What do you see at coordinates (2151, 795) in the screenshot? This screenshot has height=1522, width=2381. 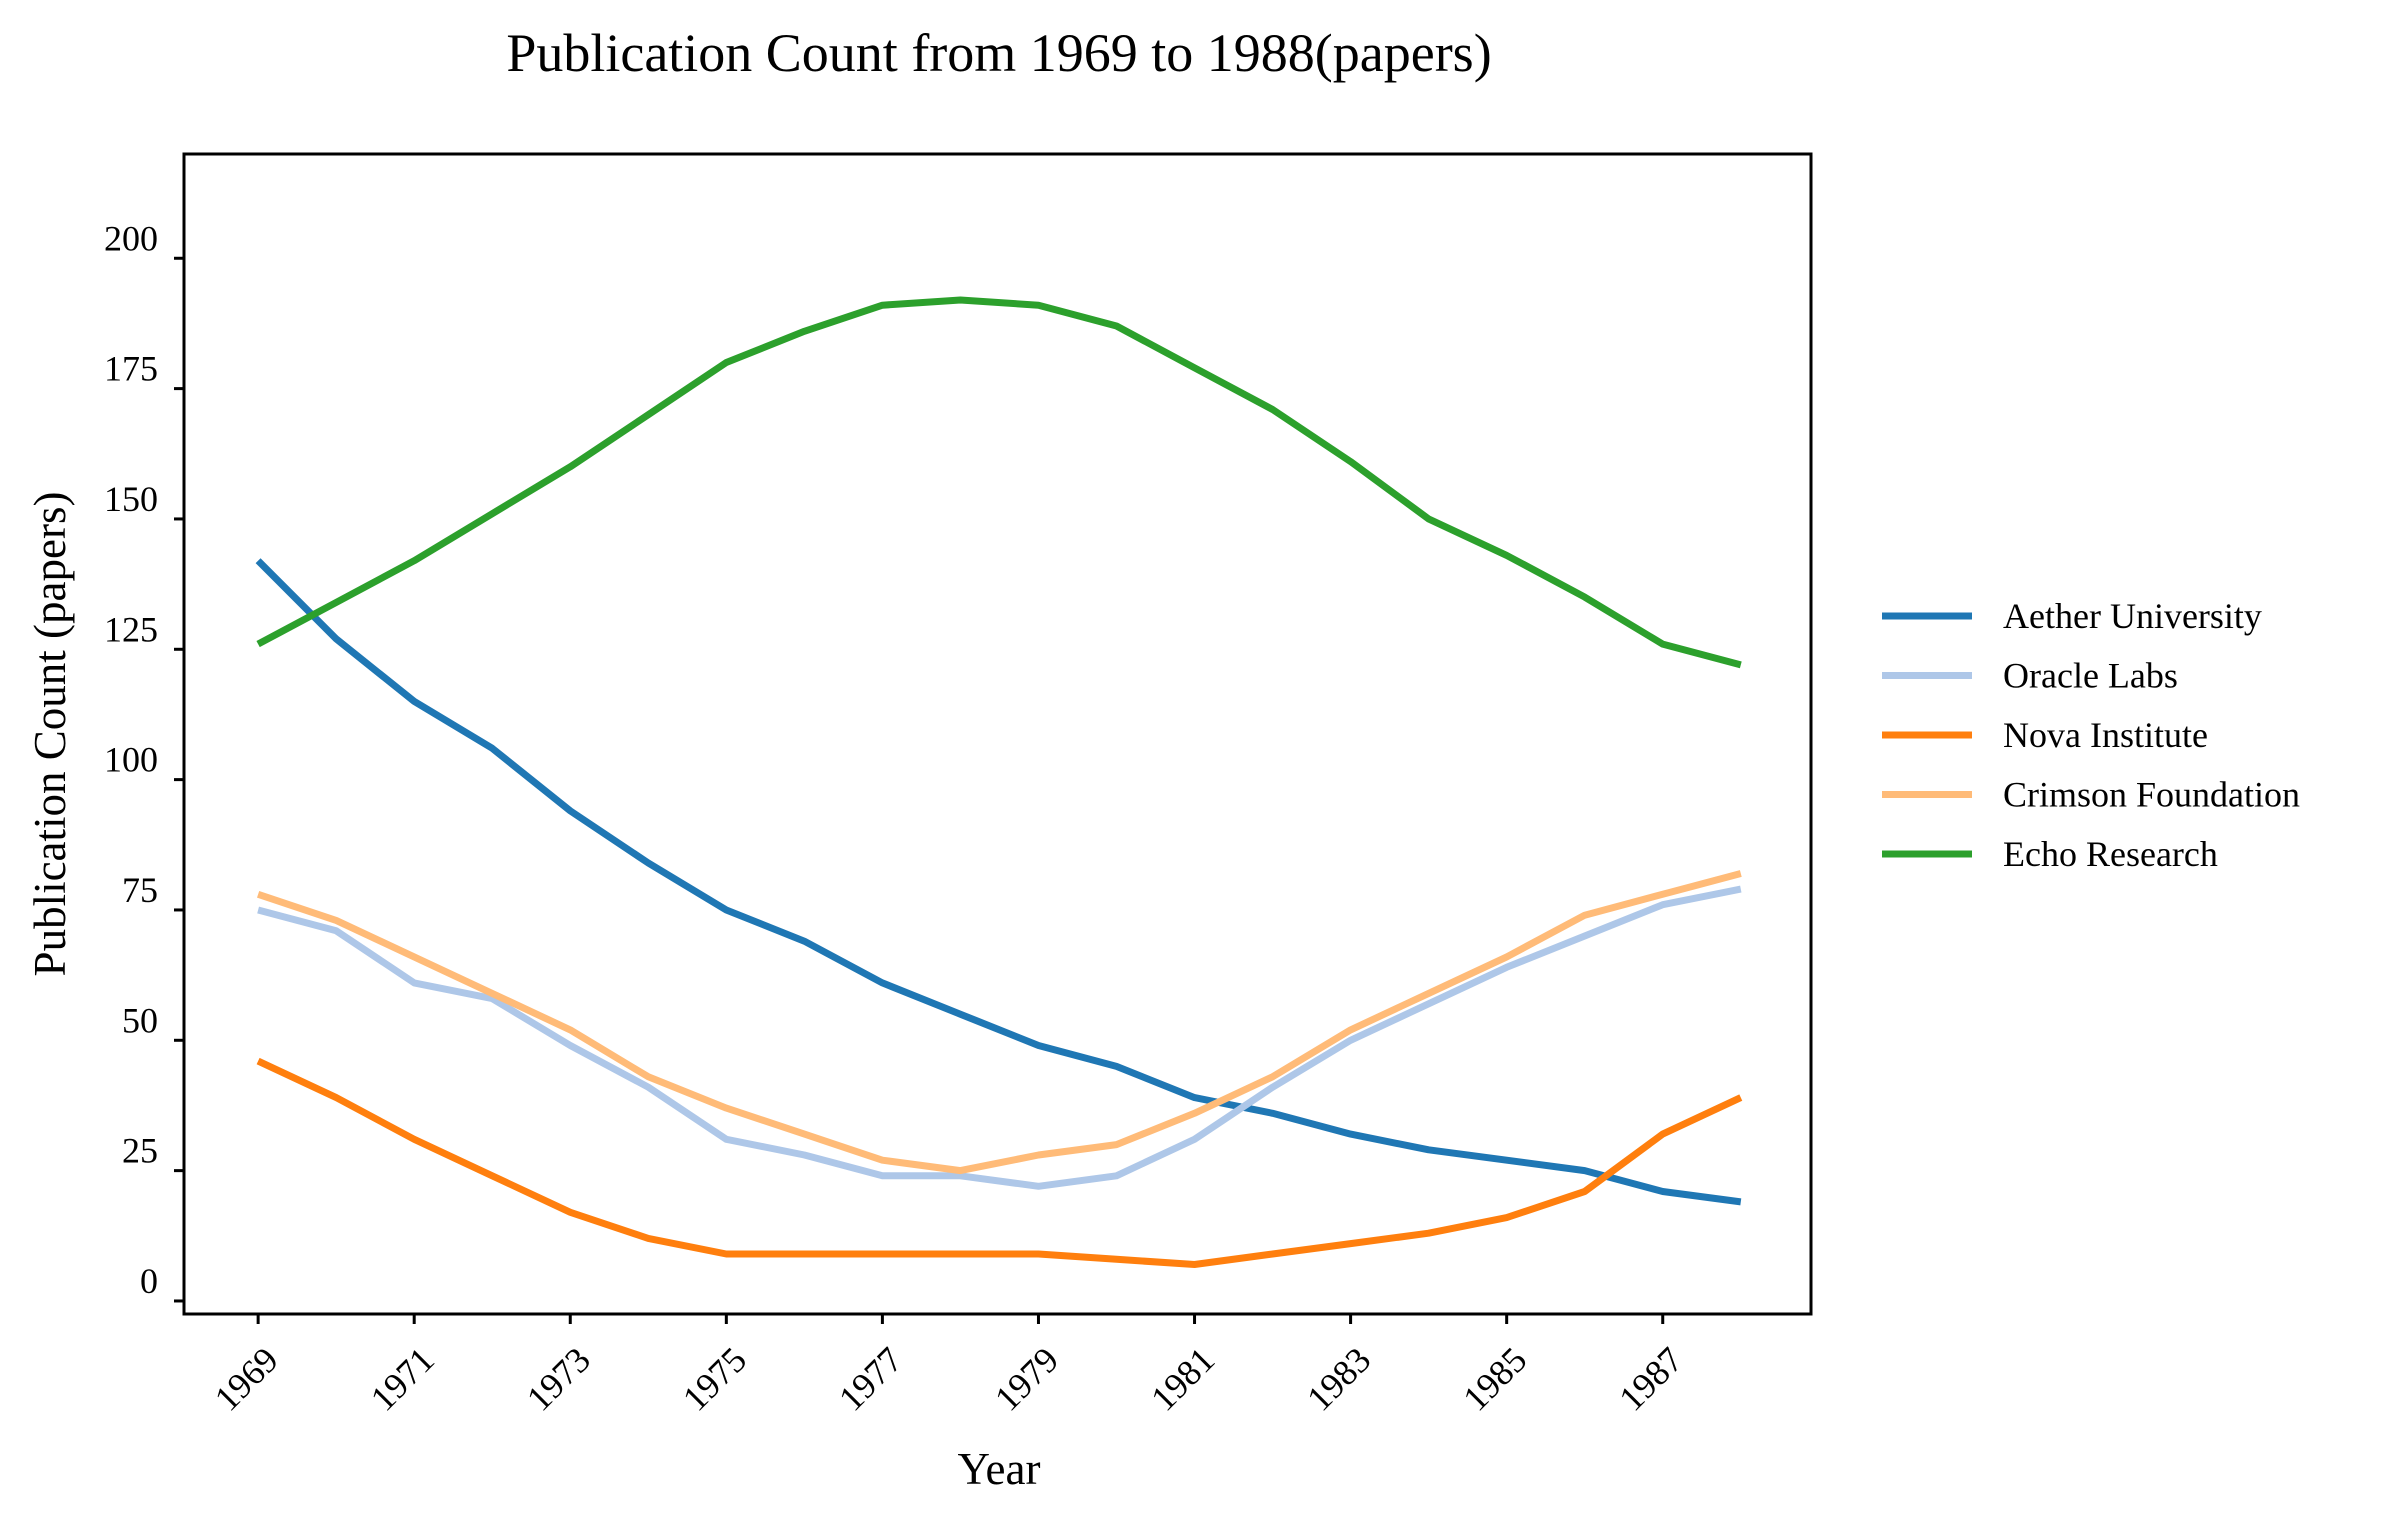 I see `legend-label: Crimson Foundation` at bounding box center [2151, 795].